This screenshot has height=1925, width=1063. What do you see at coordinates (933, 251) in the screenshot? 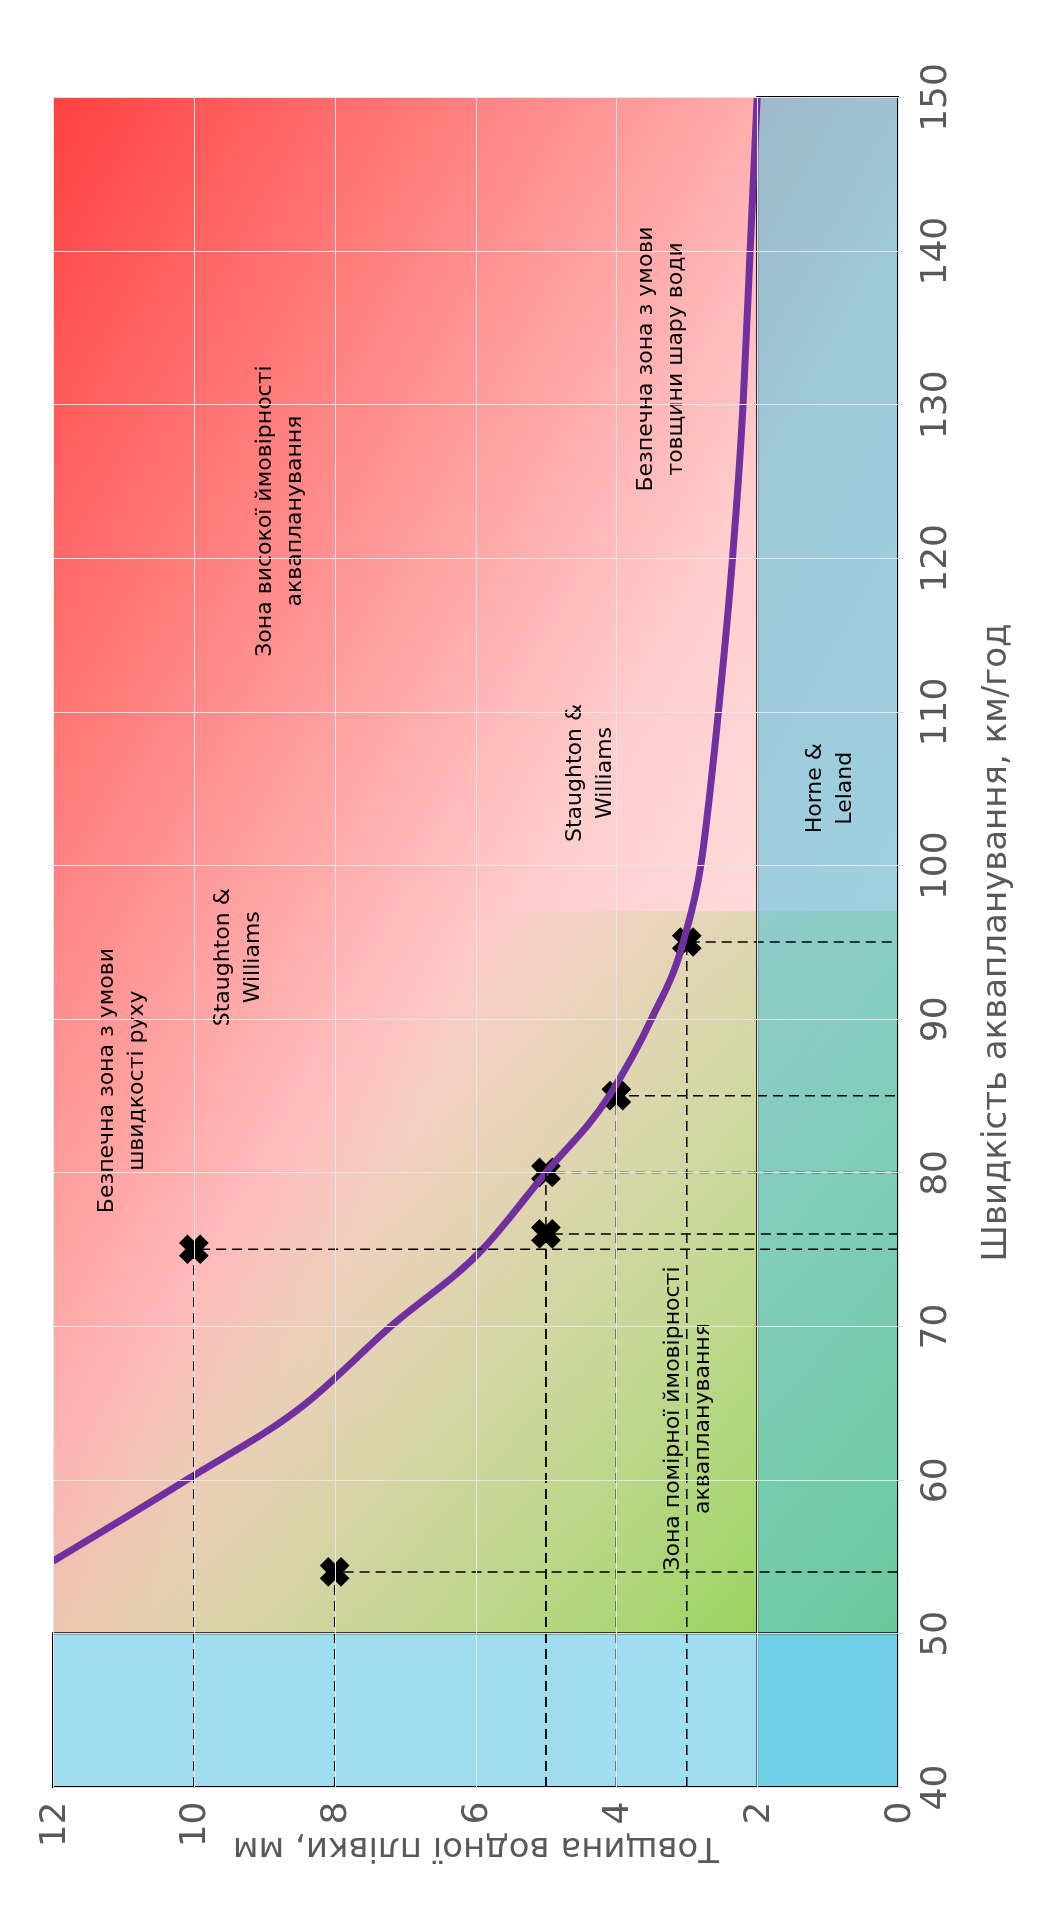
I see `y-tick-label: 140` at bounding box center [933, 251].